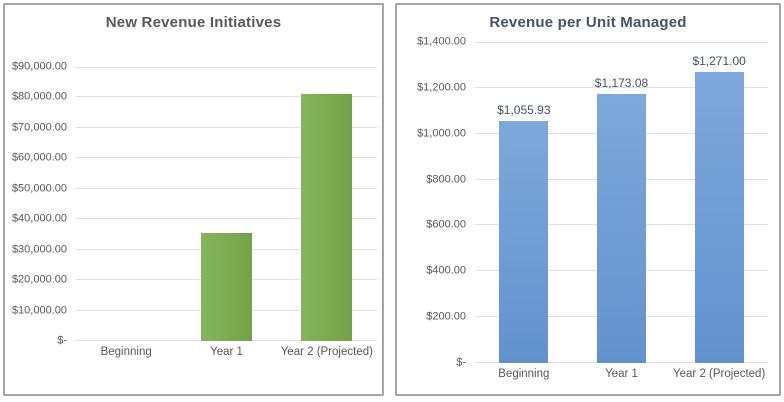 Image resolution: width=784 pixels, height=402 pixels. Describe the element at coordinates (446, 179) in the screenshot. I see `y-axis-tick-label: $800.00` at that location.